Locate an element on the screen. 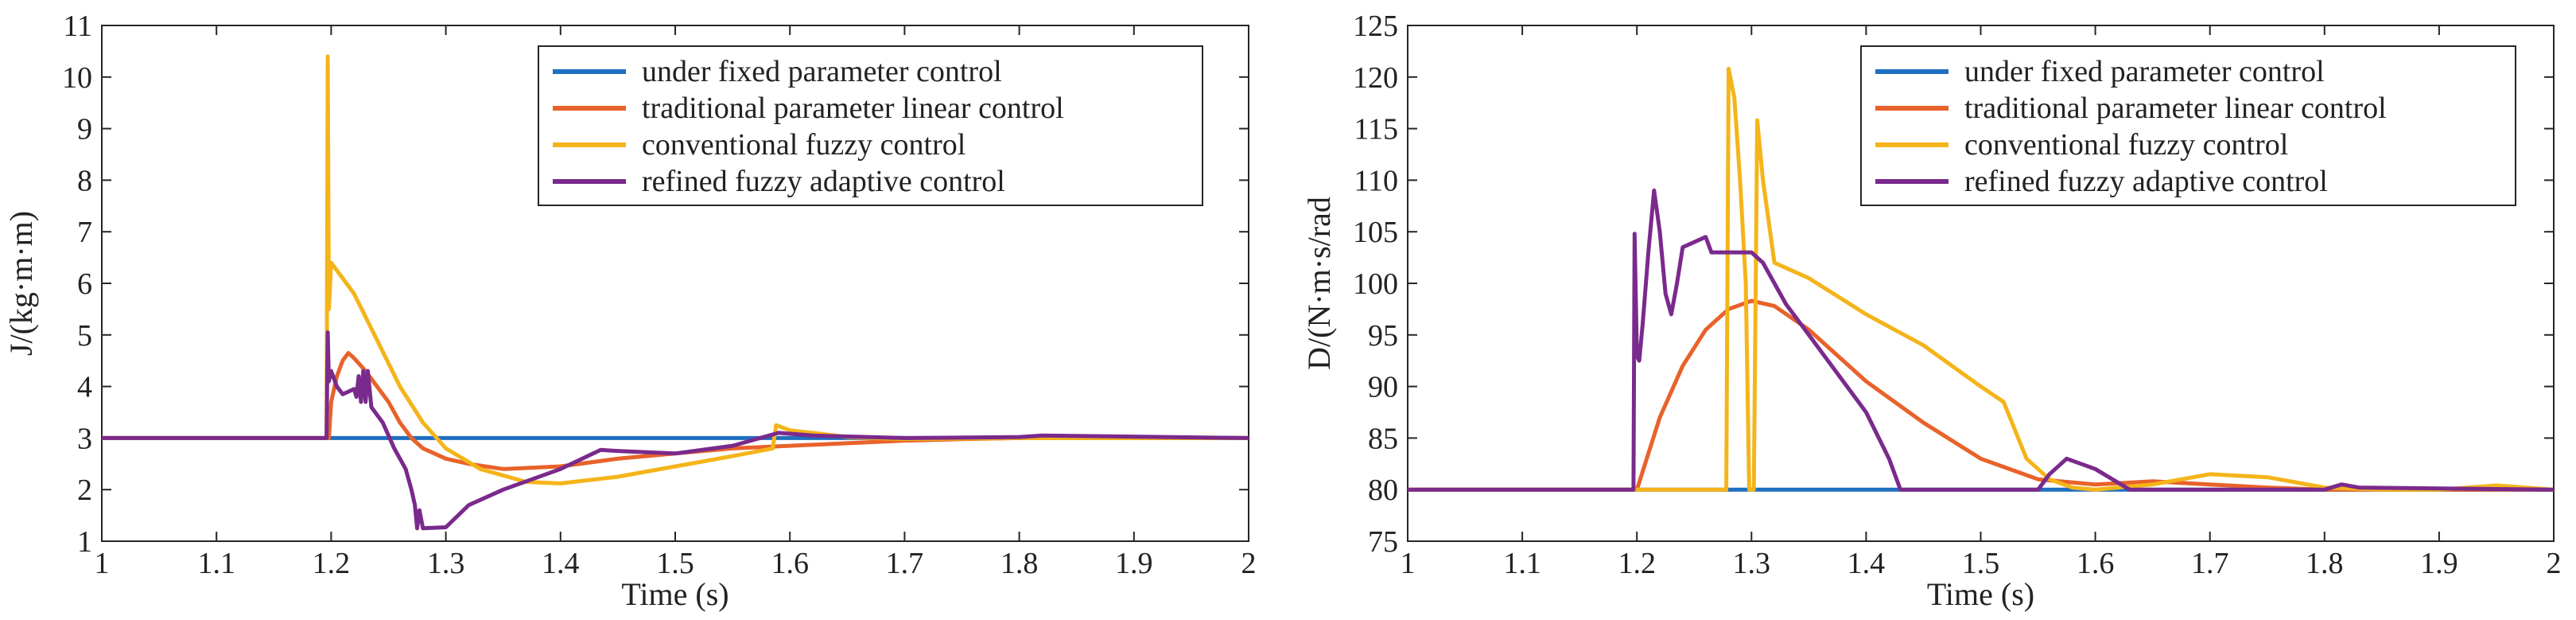 The image size is (2576, 620). y-tick-label: 125 is located at coordinates (1375, 26).